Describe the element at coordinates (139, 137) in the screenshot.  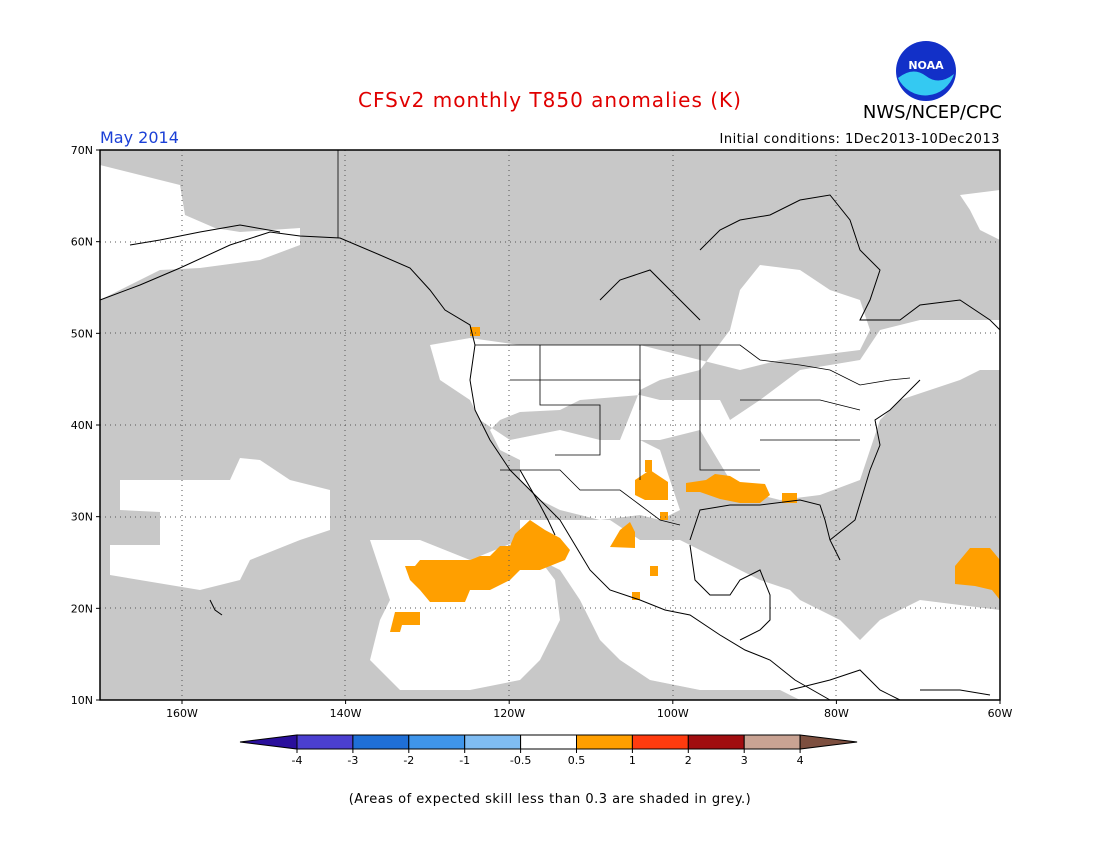
I see `forecast-period: May 2014` at that location.